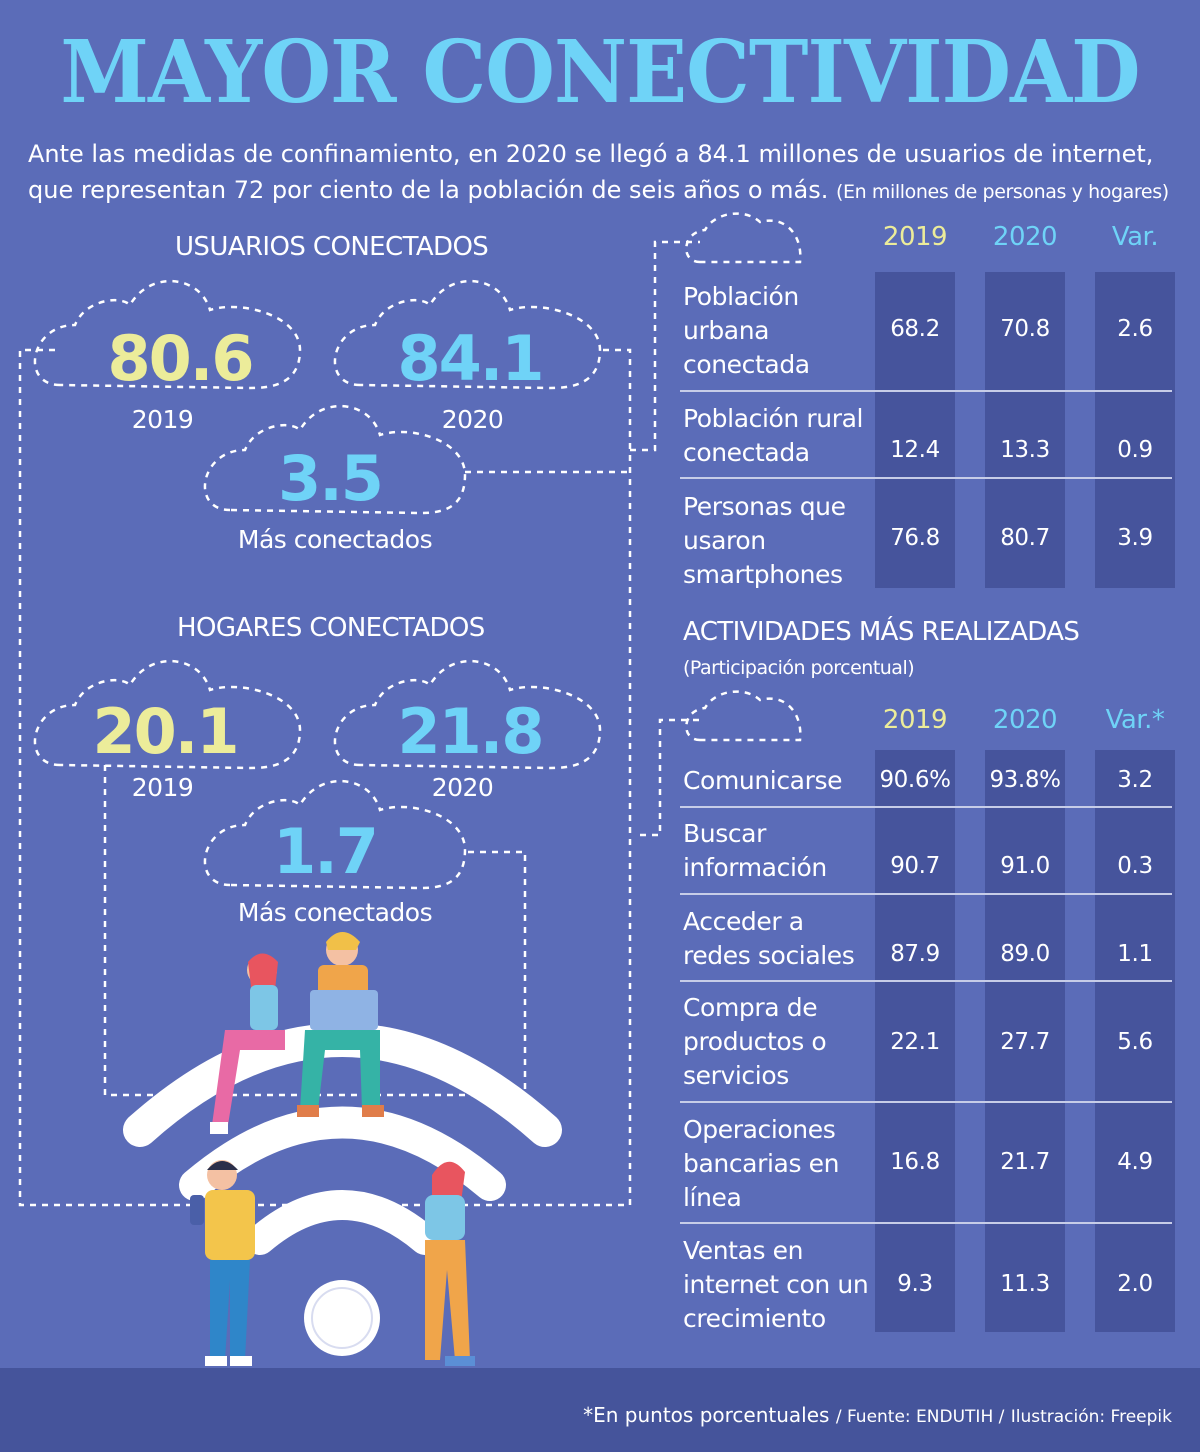  I want to click on footer-source: / Fuente: ENDUTIH /, so click(920, 1417).